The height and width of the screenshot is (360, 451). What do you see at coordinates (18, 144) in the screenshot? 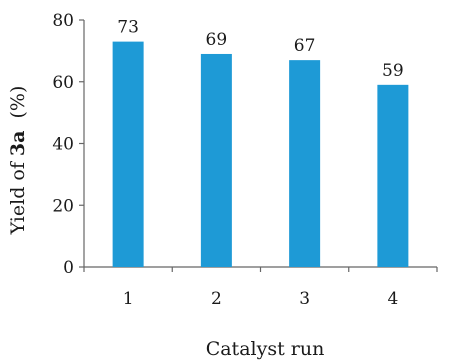
I see `y-axis-label-bold: 3a` at bounding box center [18, 144].